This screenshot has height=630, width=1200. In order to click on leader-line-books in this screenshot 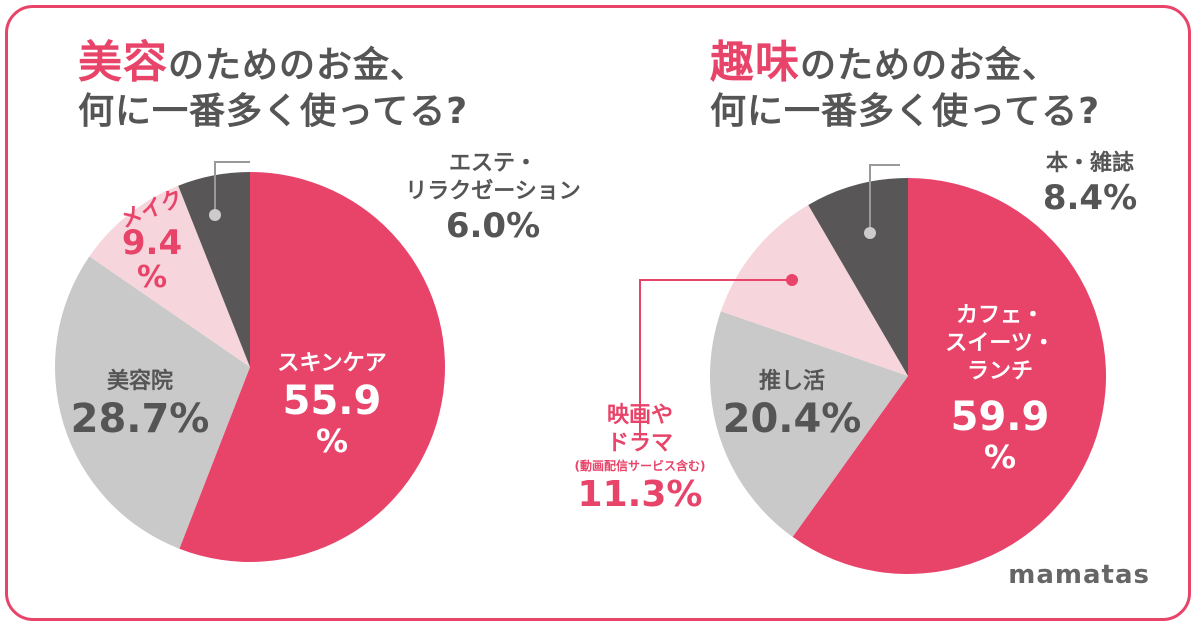, I will do `click(884, 198)`.